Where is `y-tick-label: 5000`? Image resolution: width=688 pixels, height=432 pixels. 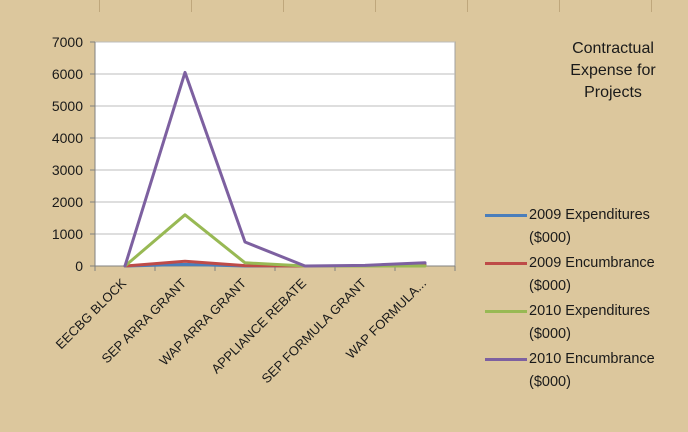 y-tick-label: 5000 is located at coordinates (67, 106).